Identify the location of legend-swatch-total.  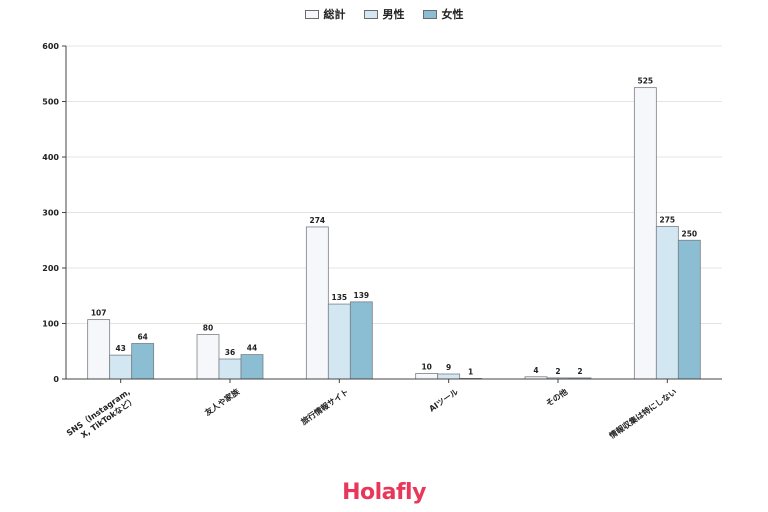
(311, 14).